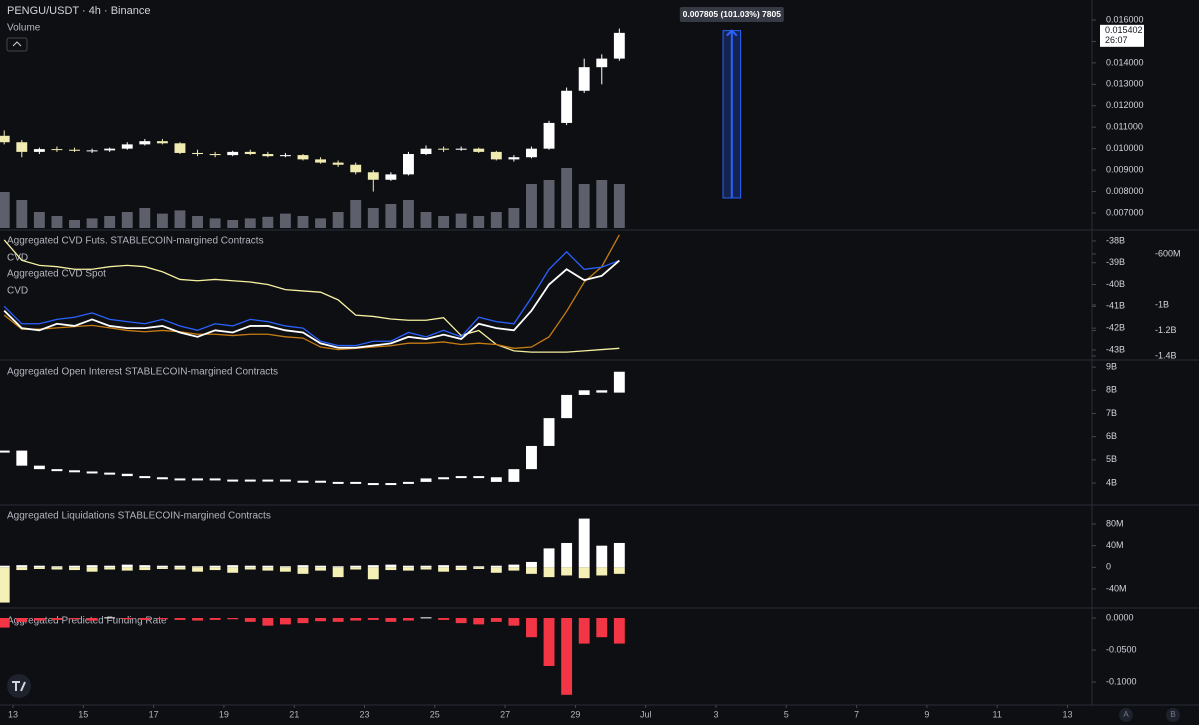 This screenshot has height=725, width=1199. I want to click on collapse-button, so click(17, 44).